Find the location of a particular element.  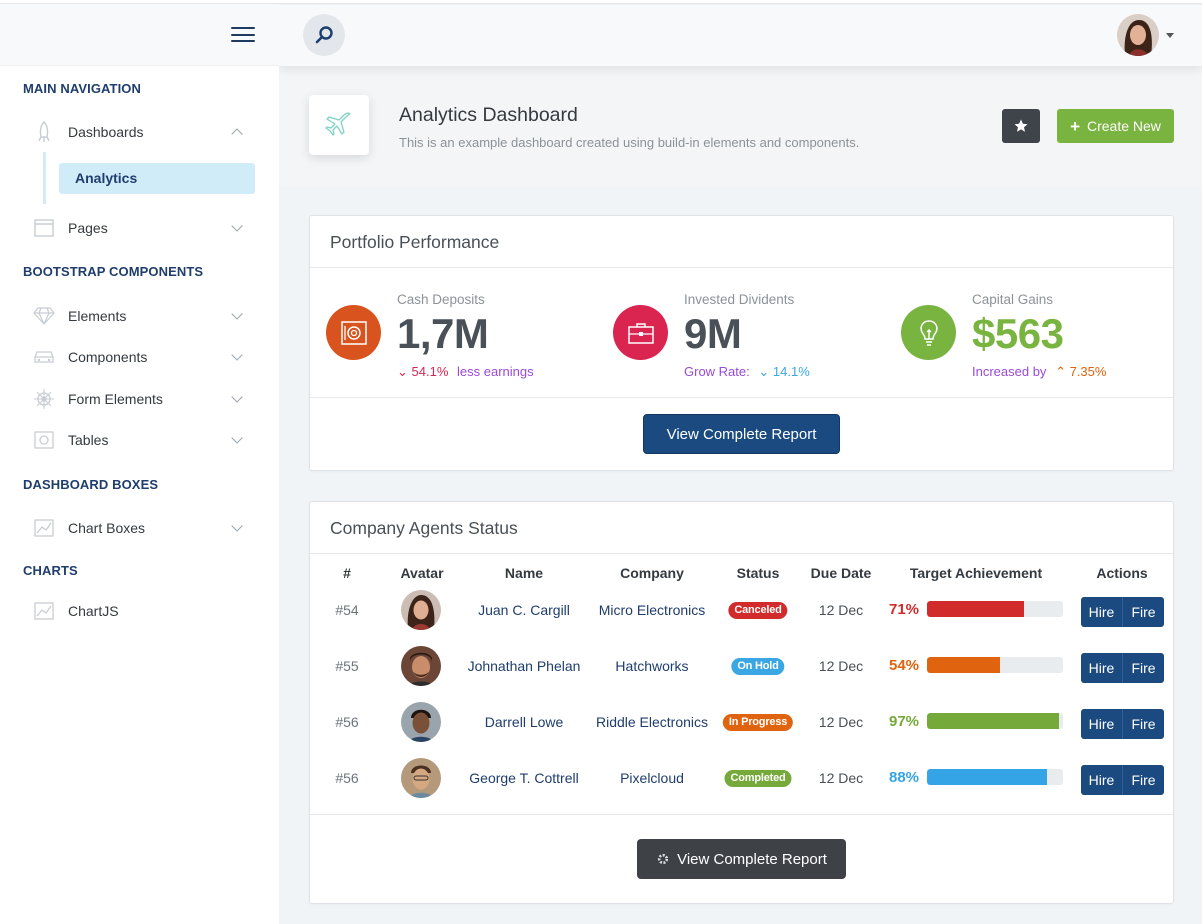

sidebar-label: Elements is located at coordinates (97, 316).